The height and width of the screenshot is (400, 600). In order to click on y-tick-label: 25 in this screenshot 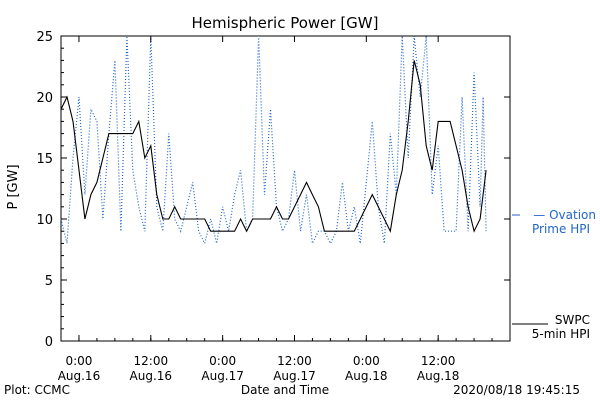, I will do `click(44, 37)`.